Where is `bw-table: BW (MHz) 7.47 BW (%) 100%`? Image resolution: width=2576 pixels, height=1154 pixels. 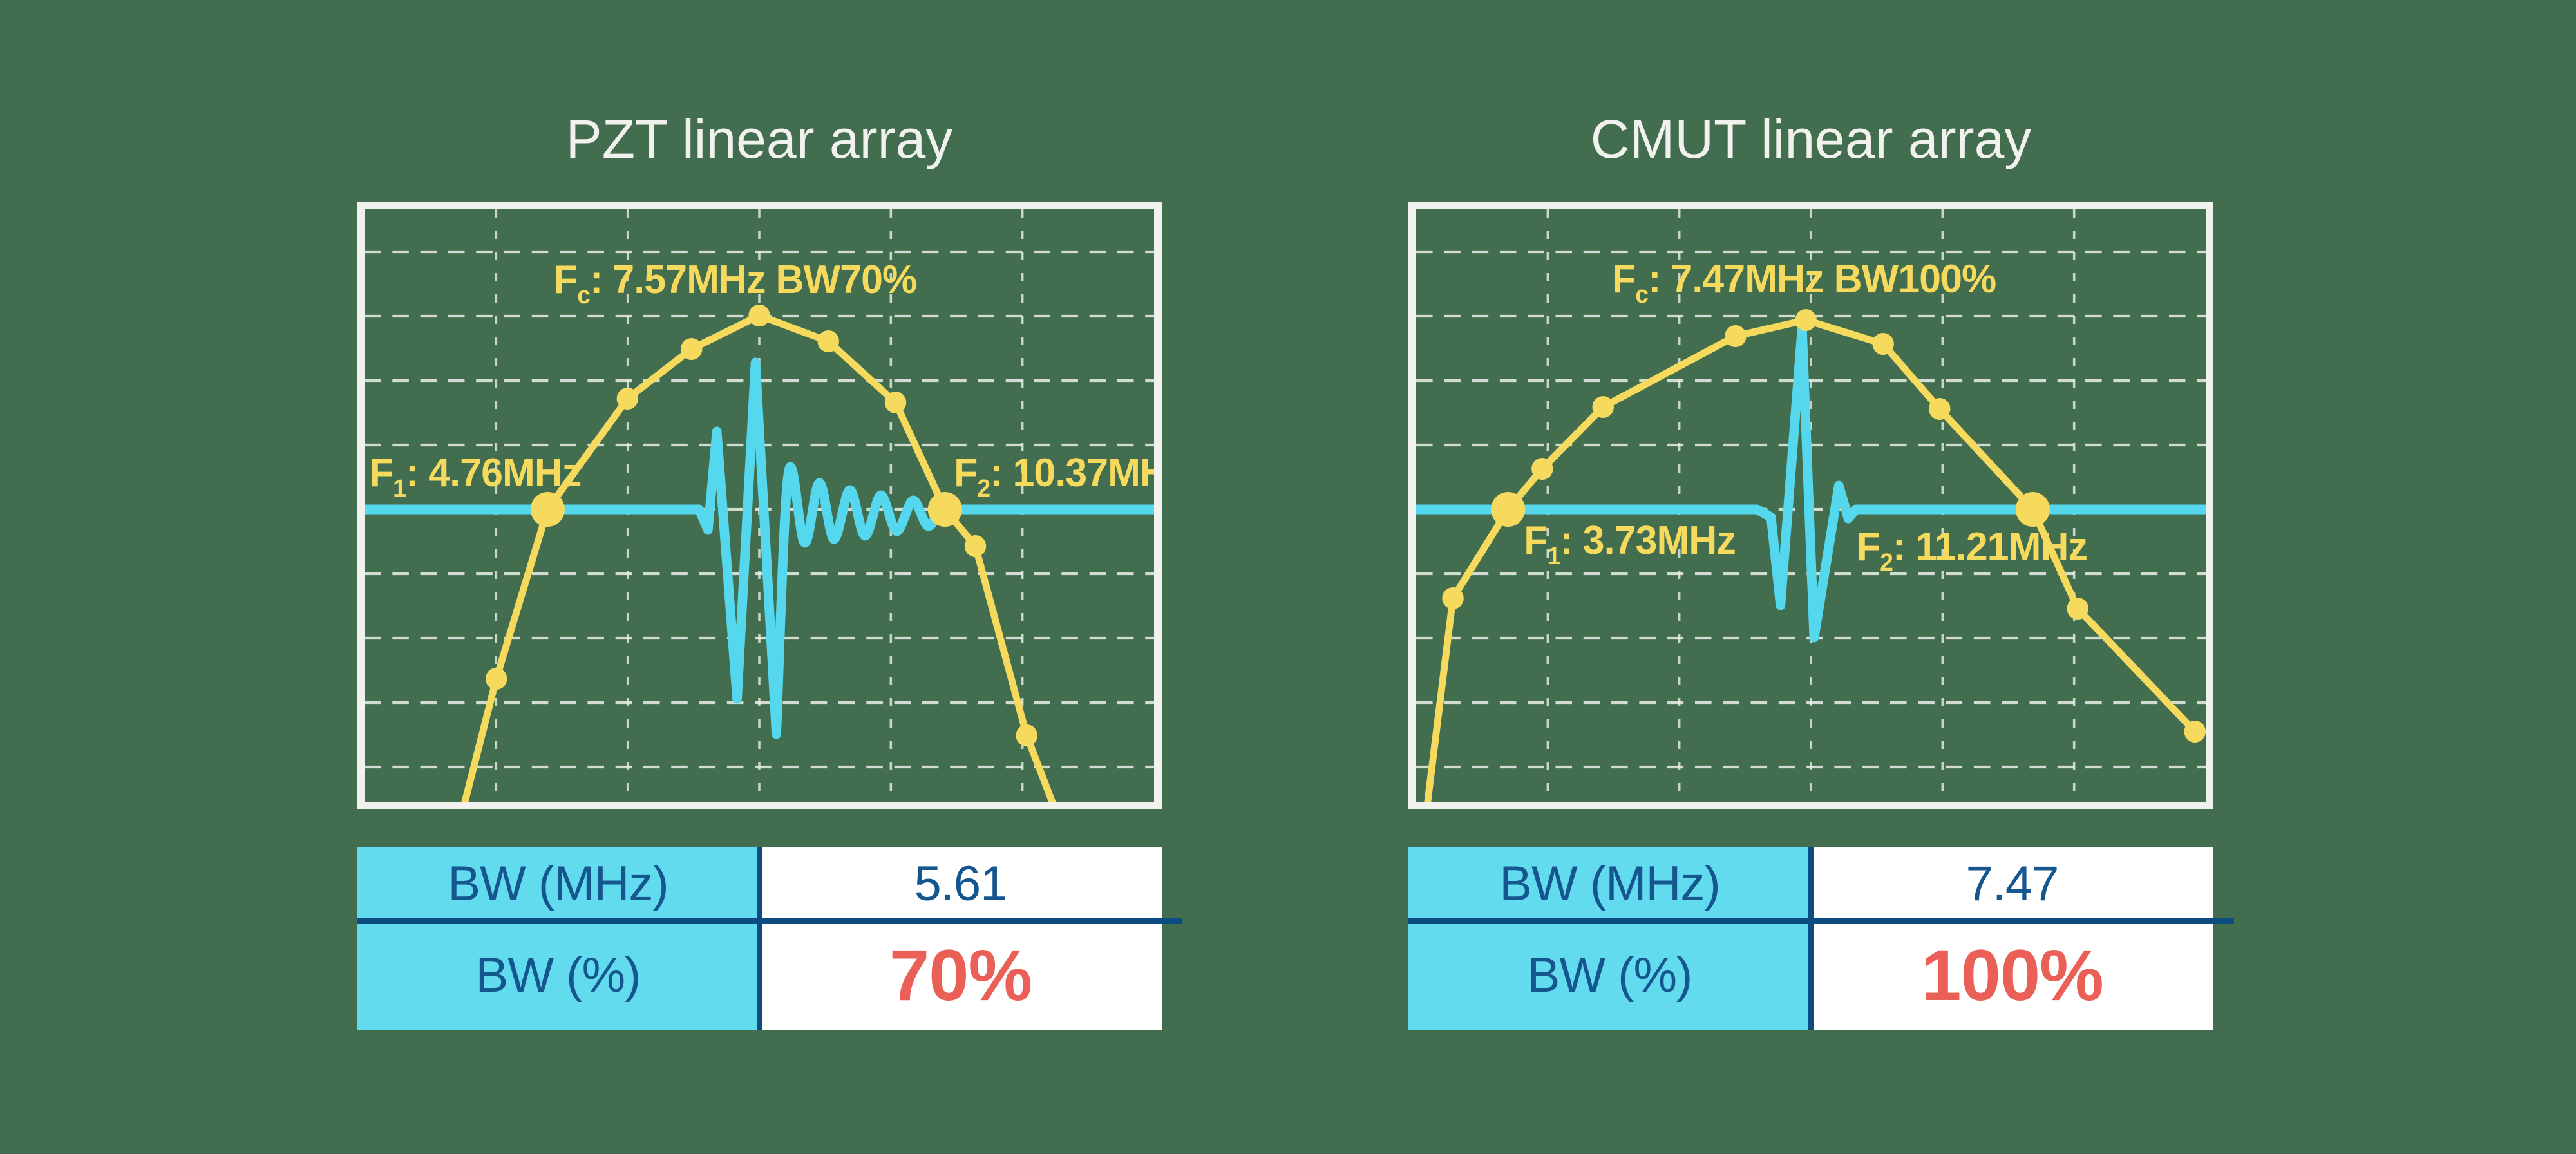 bw-table: BW (MHz) 7.47 BW (%) 100% is located at coordinates (1821, 938).